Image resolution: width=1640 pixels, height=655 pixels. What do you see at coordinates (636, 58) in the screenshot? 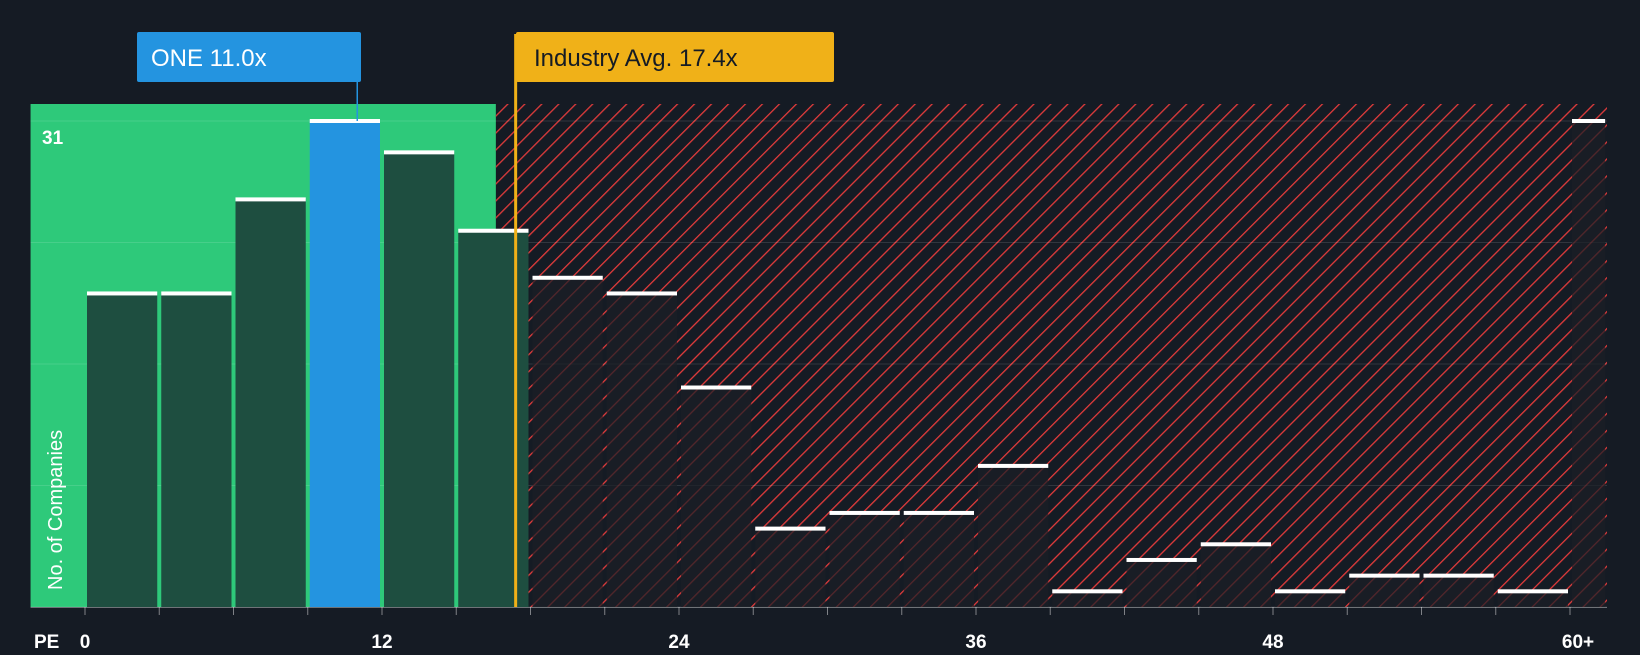
I see `industry-label: Industry Avg. 17.4x` at bounding box center [636, 58].